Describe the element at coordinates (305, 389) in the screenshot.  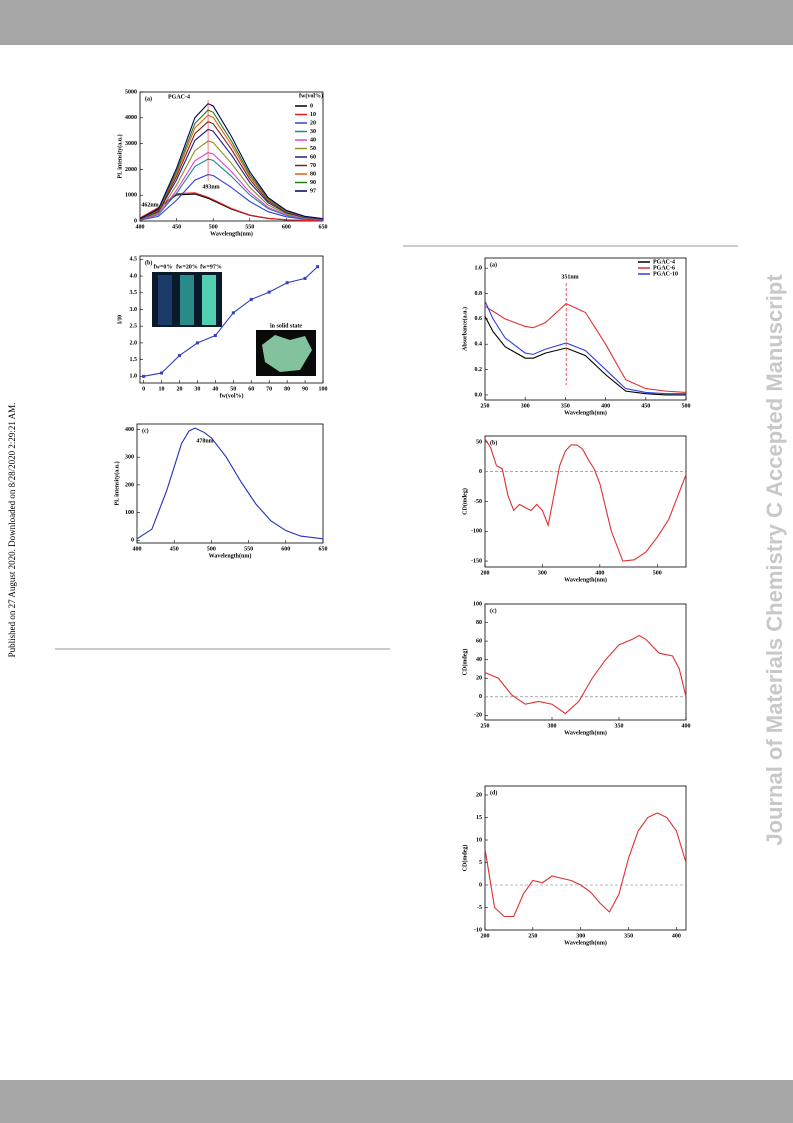
I see `x-tick-label: 90` at that location.